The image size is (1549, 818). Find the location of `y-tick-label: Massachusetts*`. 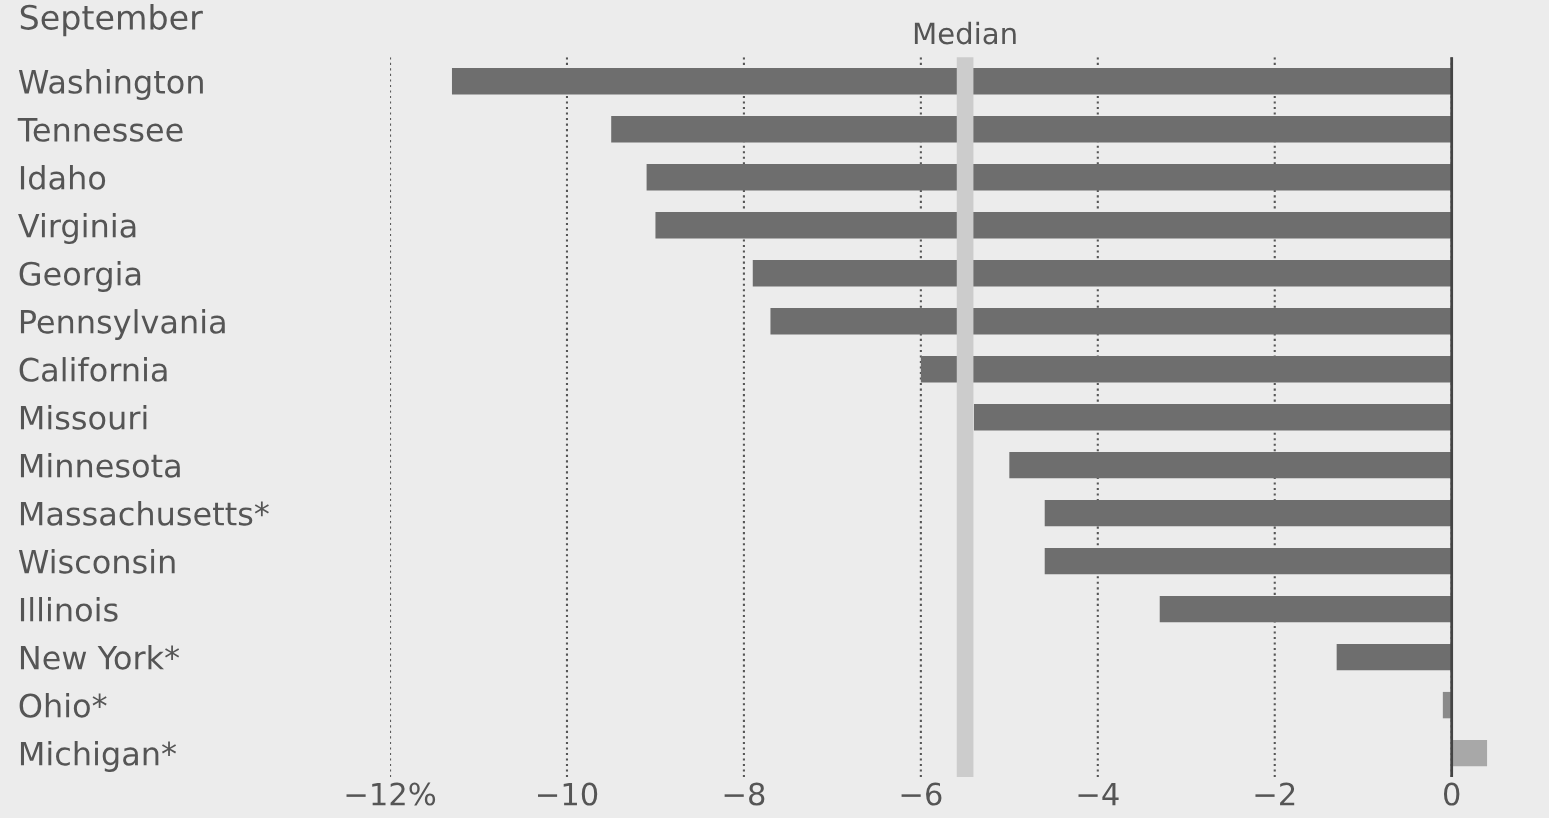

y-tick-label: Massachusetts* is located at coordinates (144, 513).